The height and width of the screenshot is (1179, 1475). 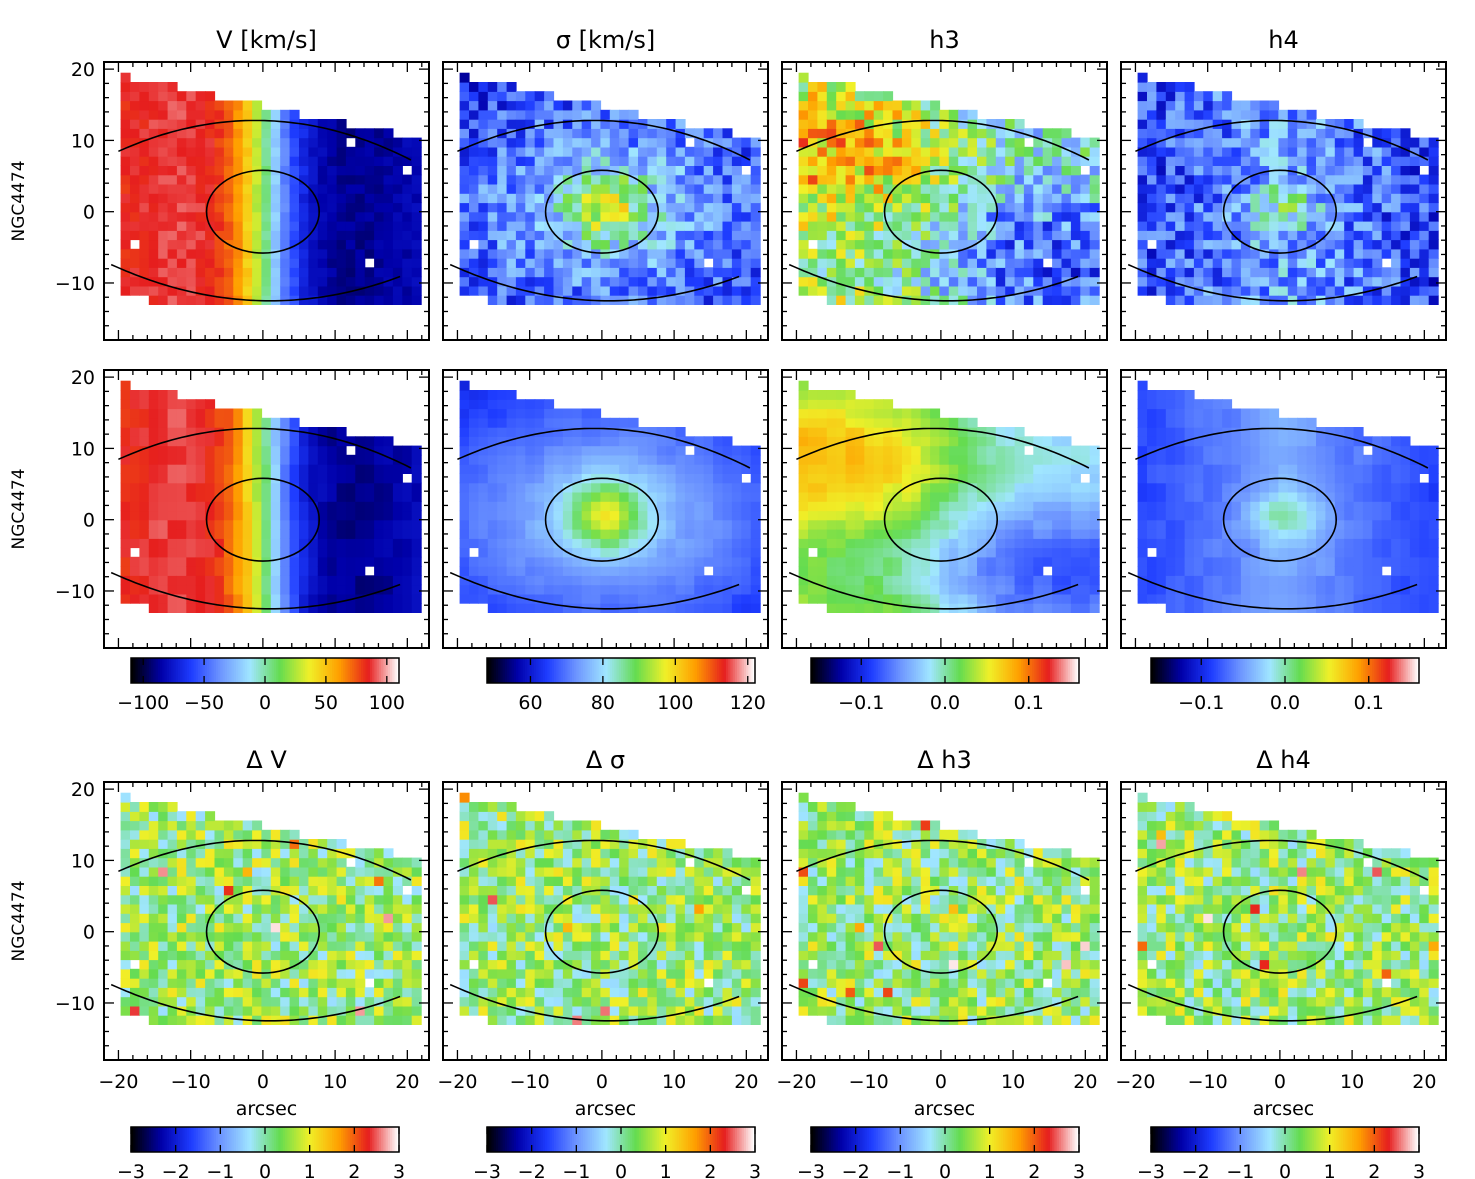 I want to click on y-tick-label: −10, so click(x=75, y=284).